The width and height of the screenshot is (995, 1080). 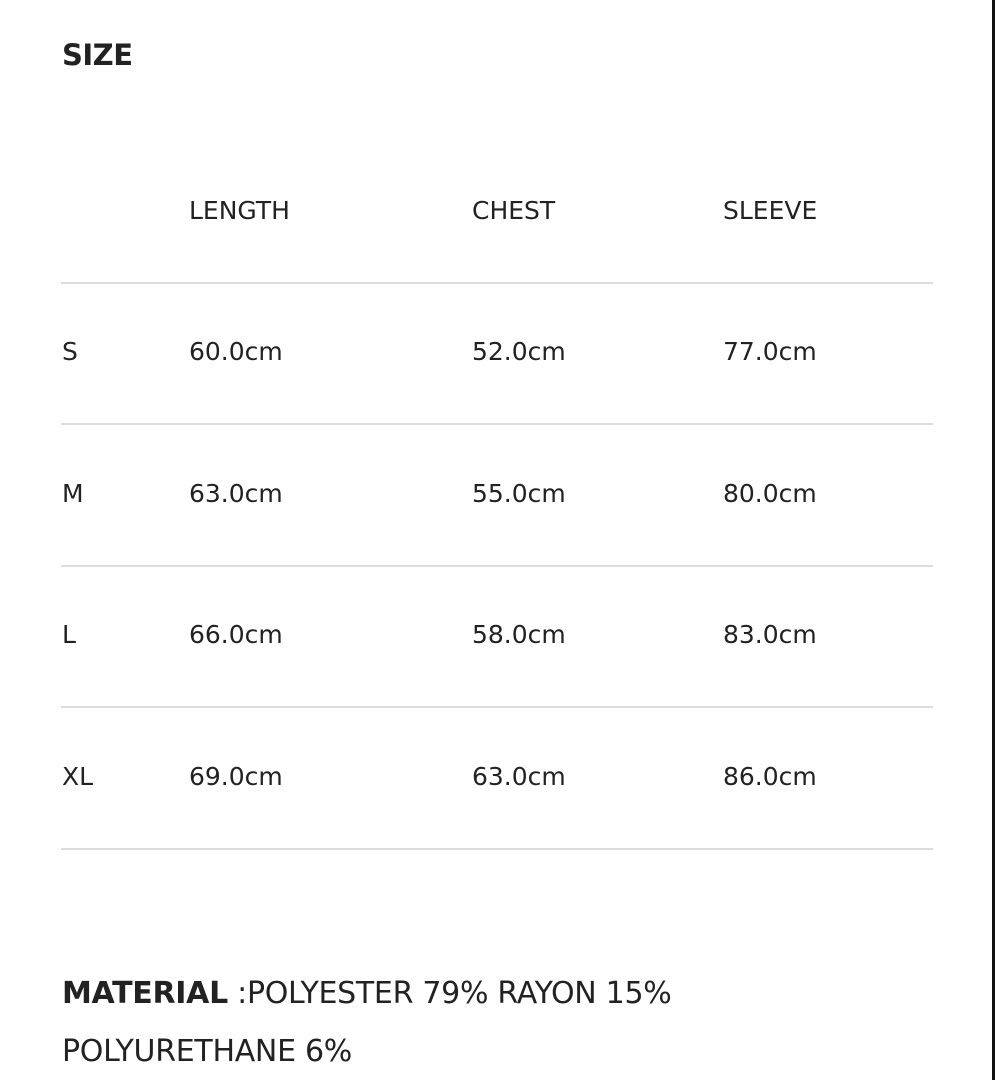 What do you see at coordinates (239, 210) in the screenshot?
I see `column-header: LENGTH` at bounding box center [239, 210].